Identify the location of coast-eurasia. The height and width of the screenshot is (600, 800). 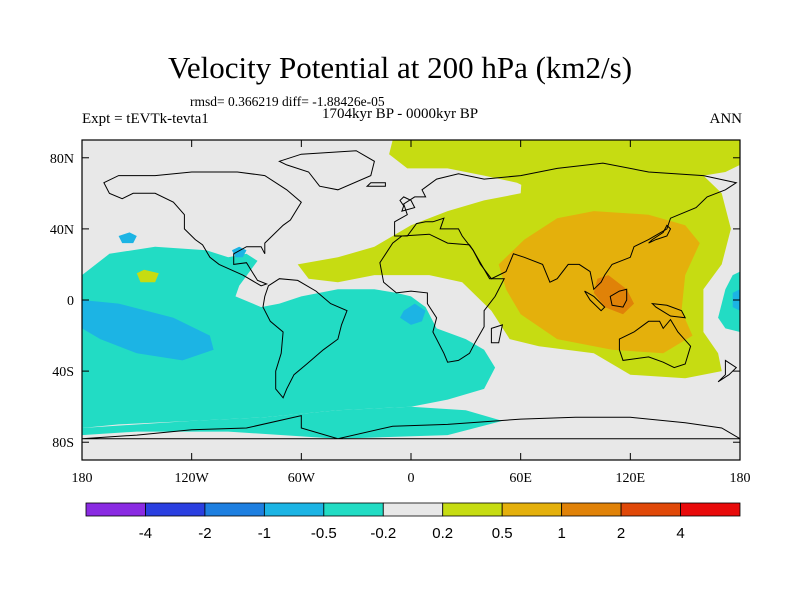
(566, 226).